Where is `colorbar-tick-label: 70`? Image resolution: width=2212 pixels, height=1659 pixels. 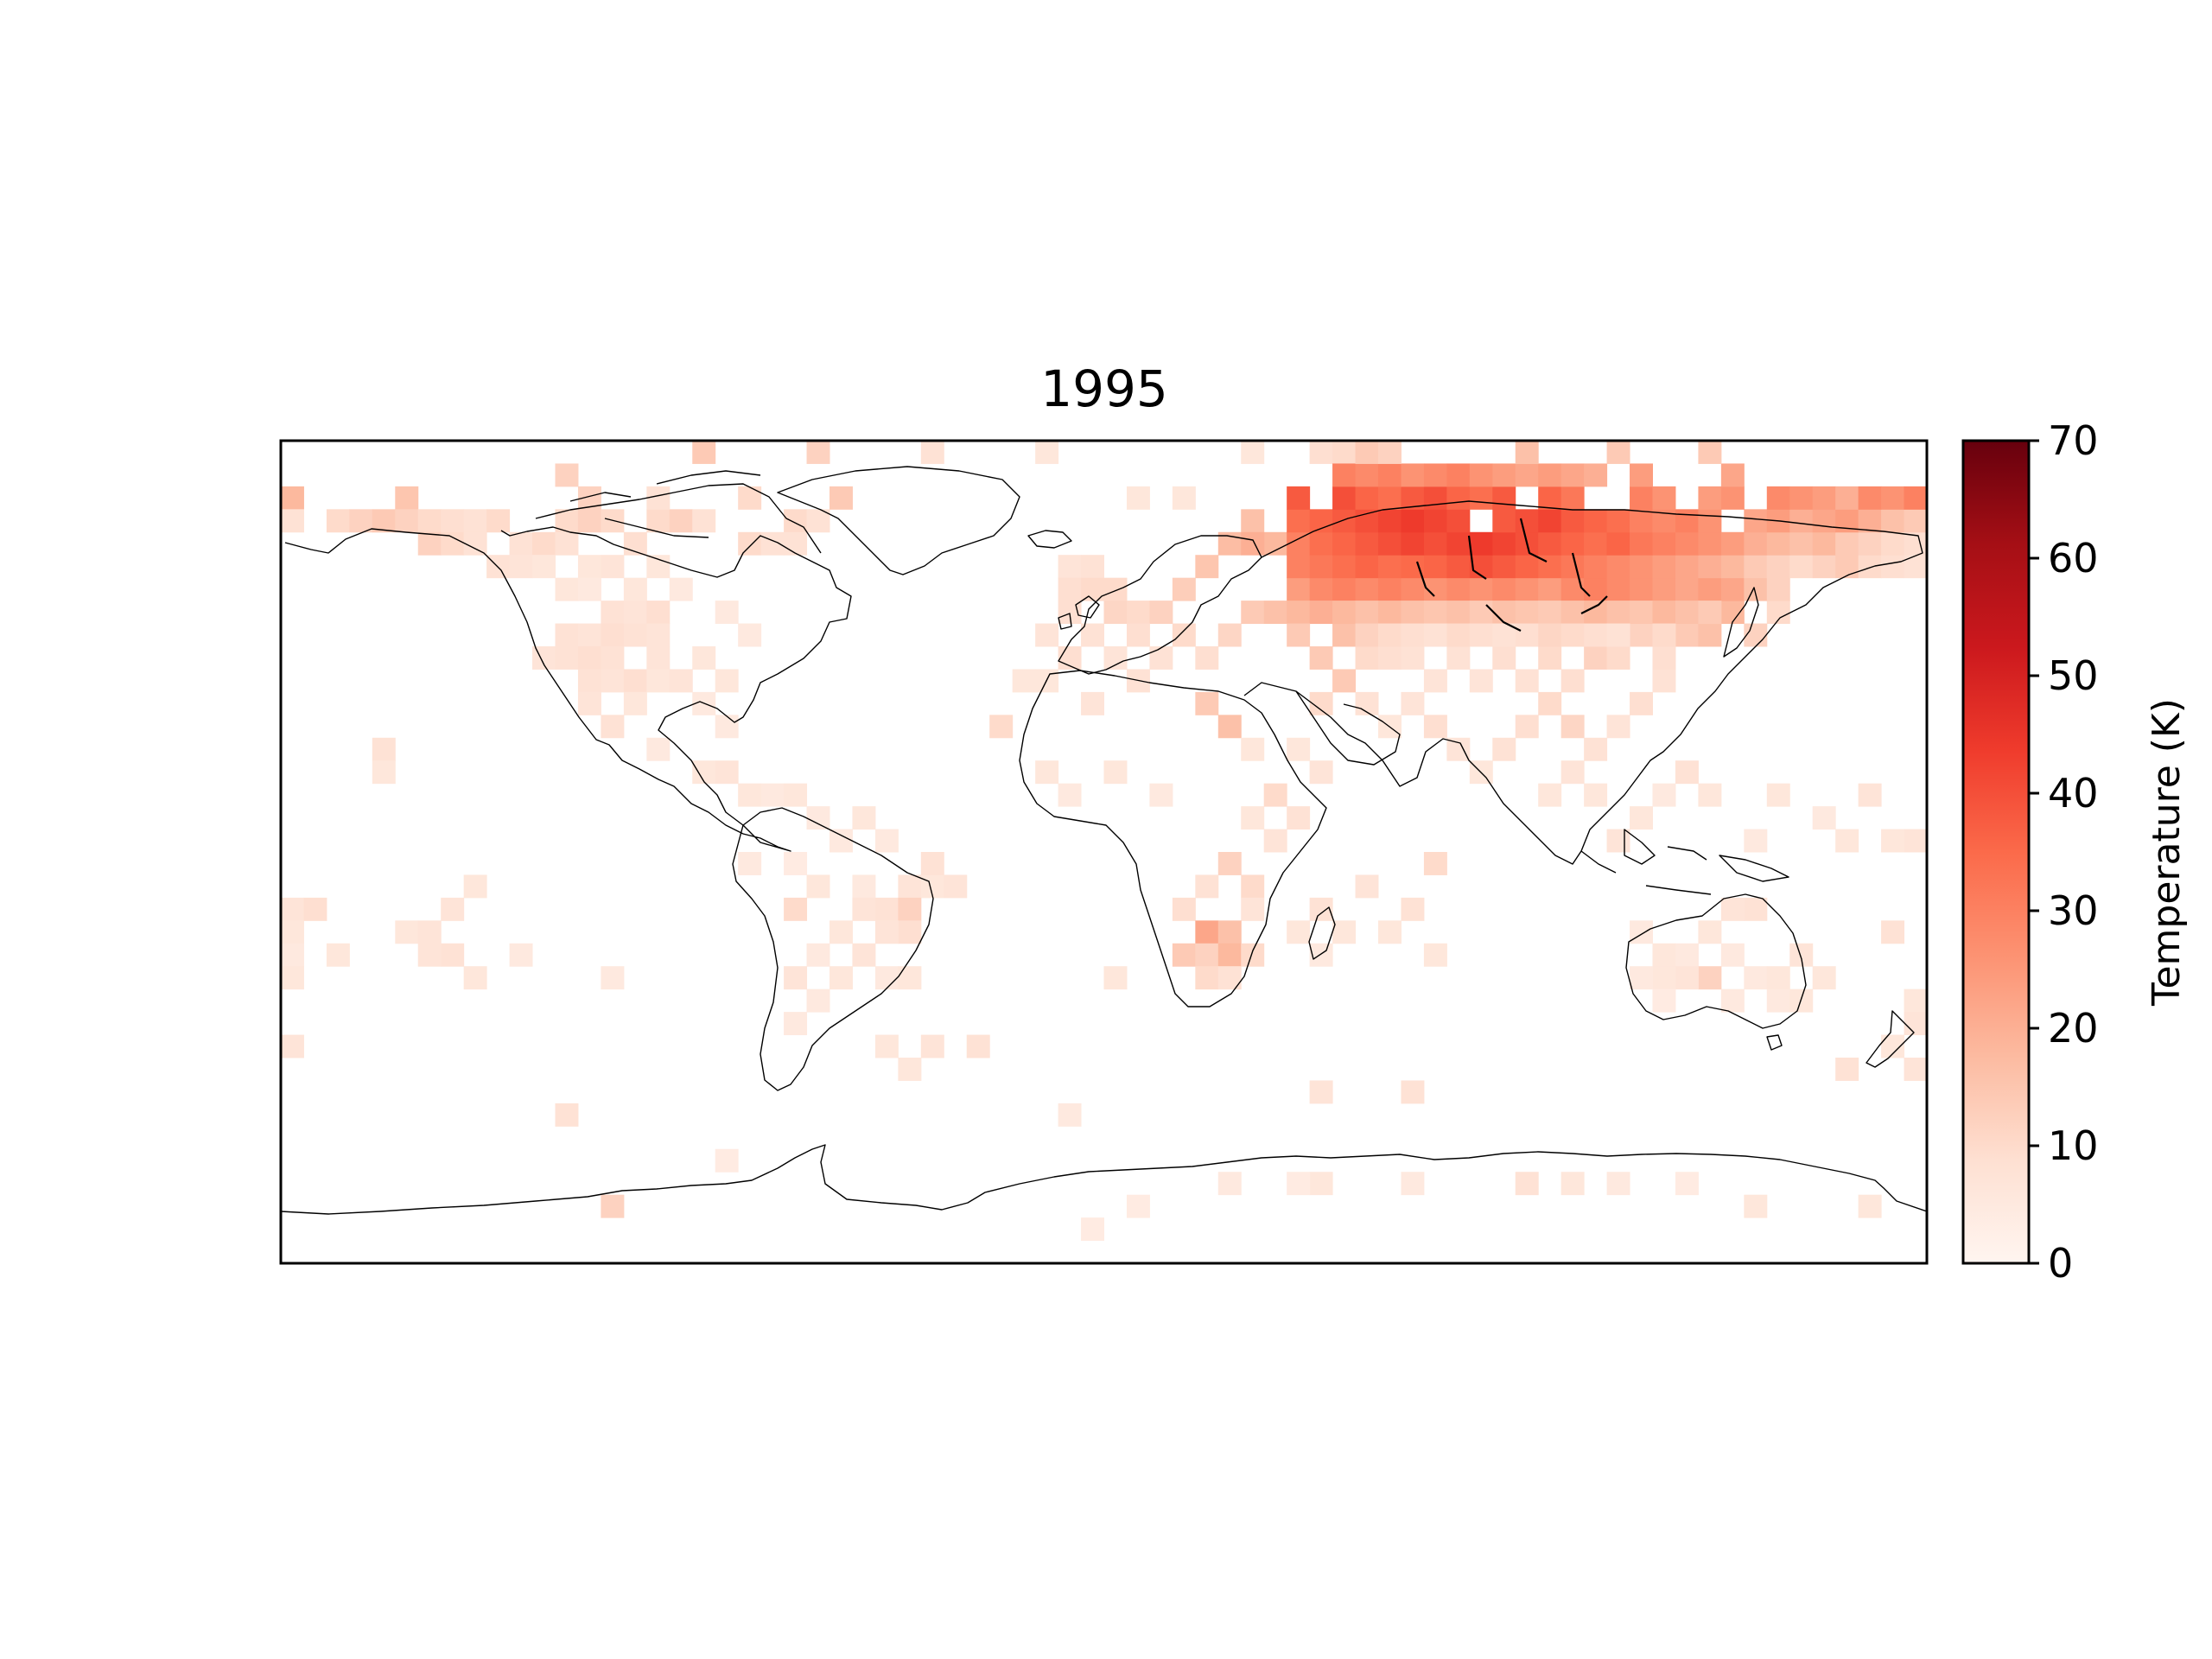 colorbar-tick-label: 70 is located at coordinates (2073, 440).